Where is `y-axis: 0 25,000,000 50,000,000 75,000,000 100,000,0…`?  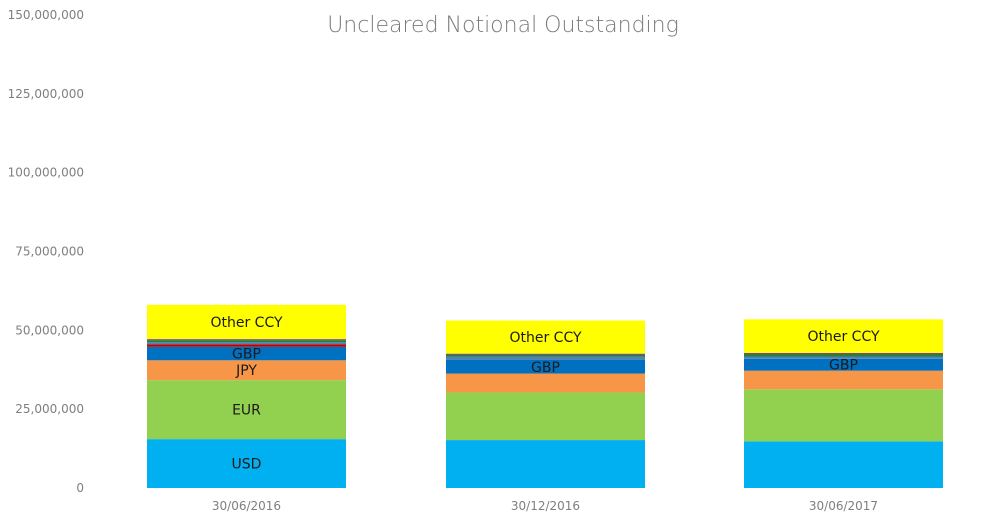
y-axis: 0 25,000,000 50,000,000 75,000,000 100,000,0… is located at coordinates (46, 251).